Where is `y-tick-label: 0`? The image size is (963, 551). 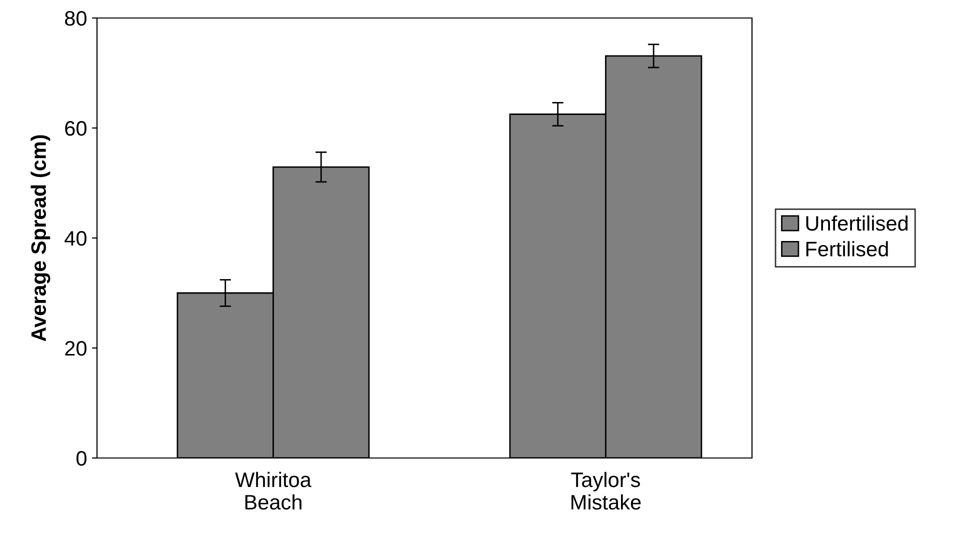
y-tick-label: 0 is located at coordinates (81, 458).